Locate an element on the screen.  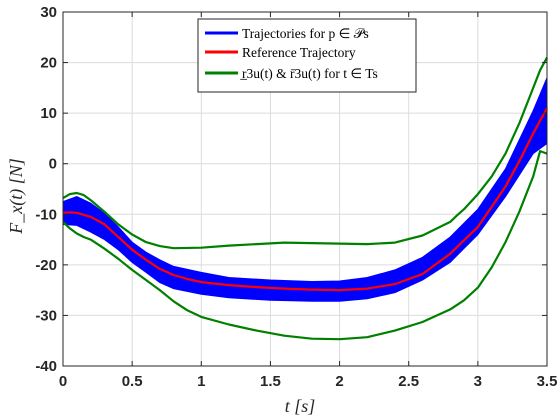
x-tick-label: 3.5 is located at coordinates (547, 381).